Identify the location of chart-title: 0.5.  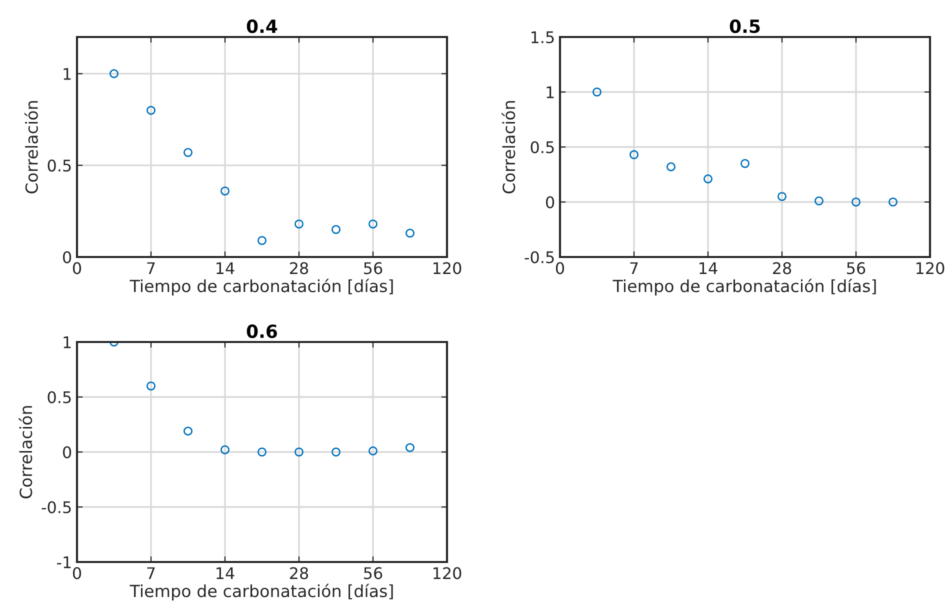
(745, 26).